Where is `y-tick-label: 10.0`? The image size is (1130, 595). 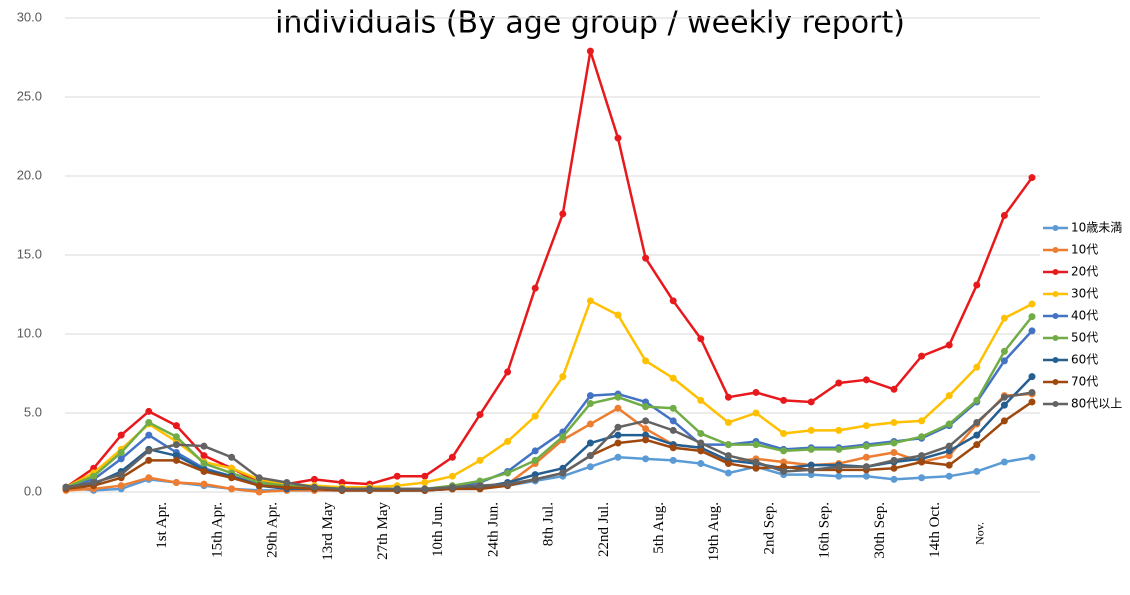
y-tick-label: 10.0 is located at coordinates (29, 332).